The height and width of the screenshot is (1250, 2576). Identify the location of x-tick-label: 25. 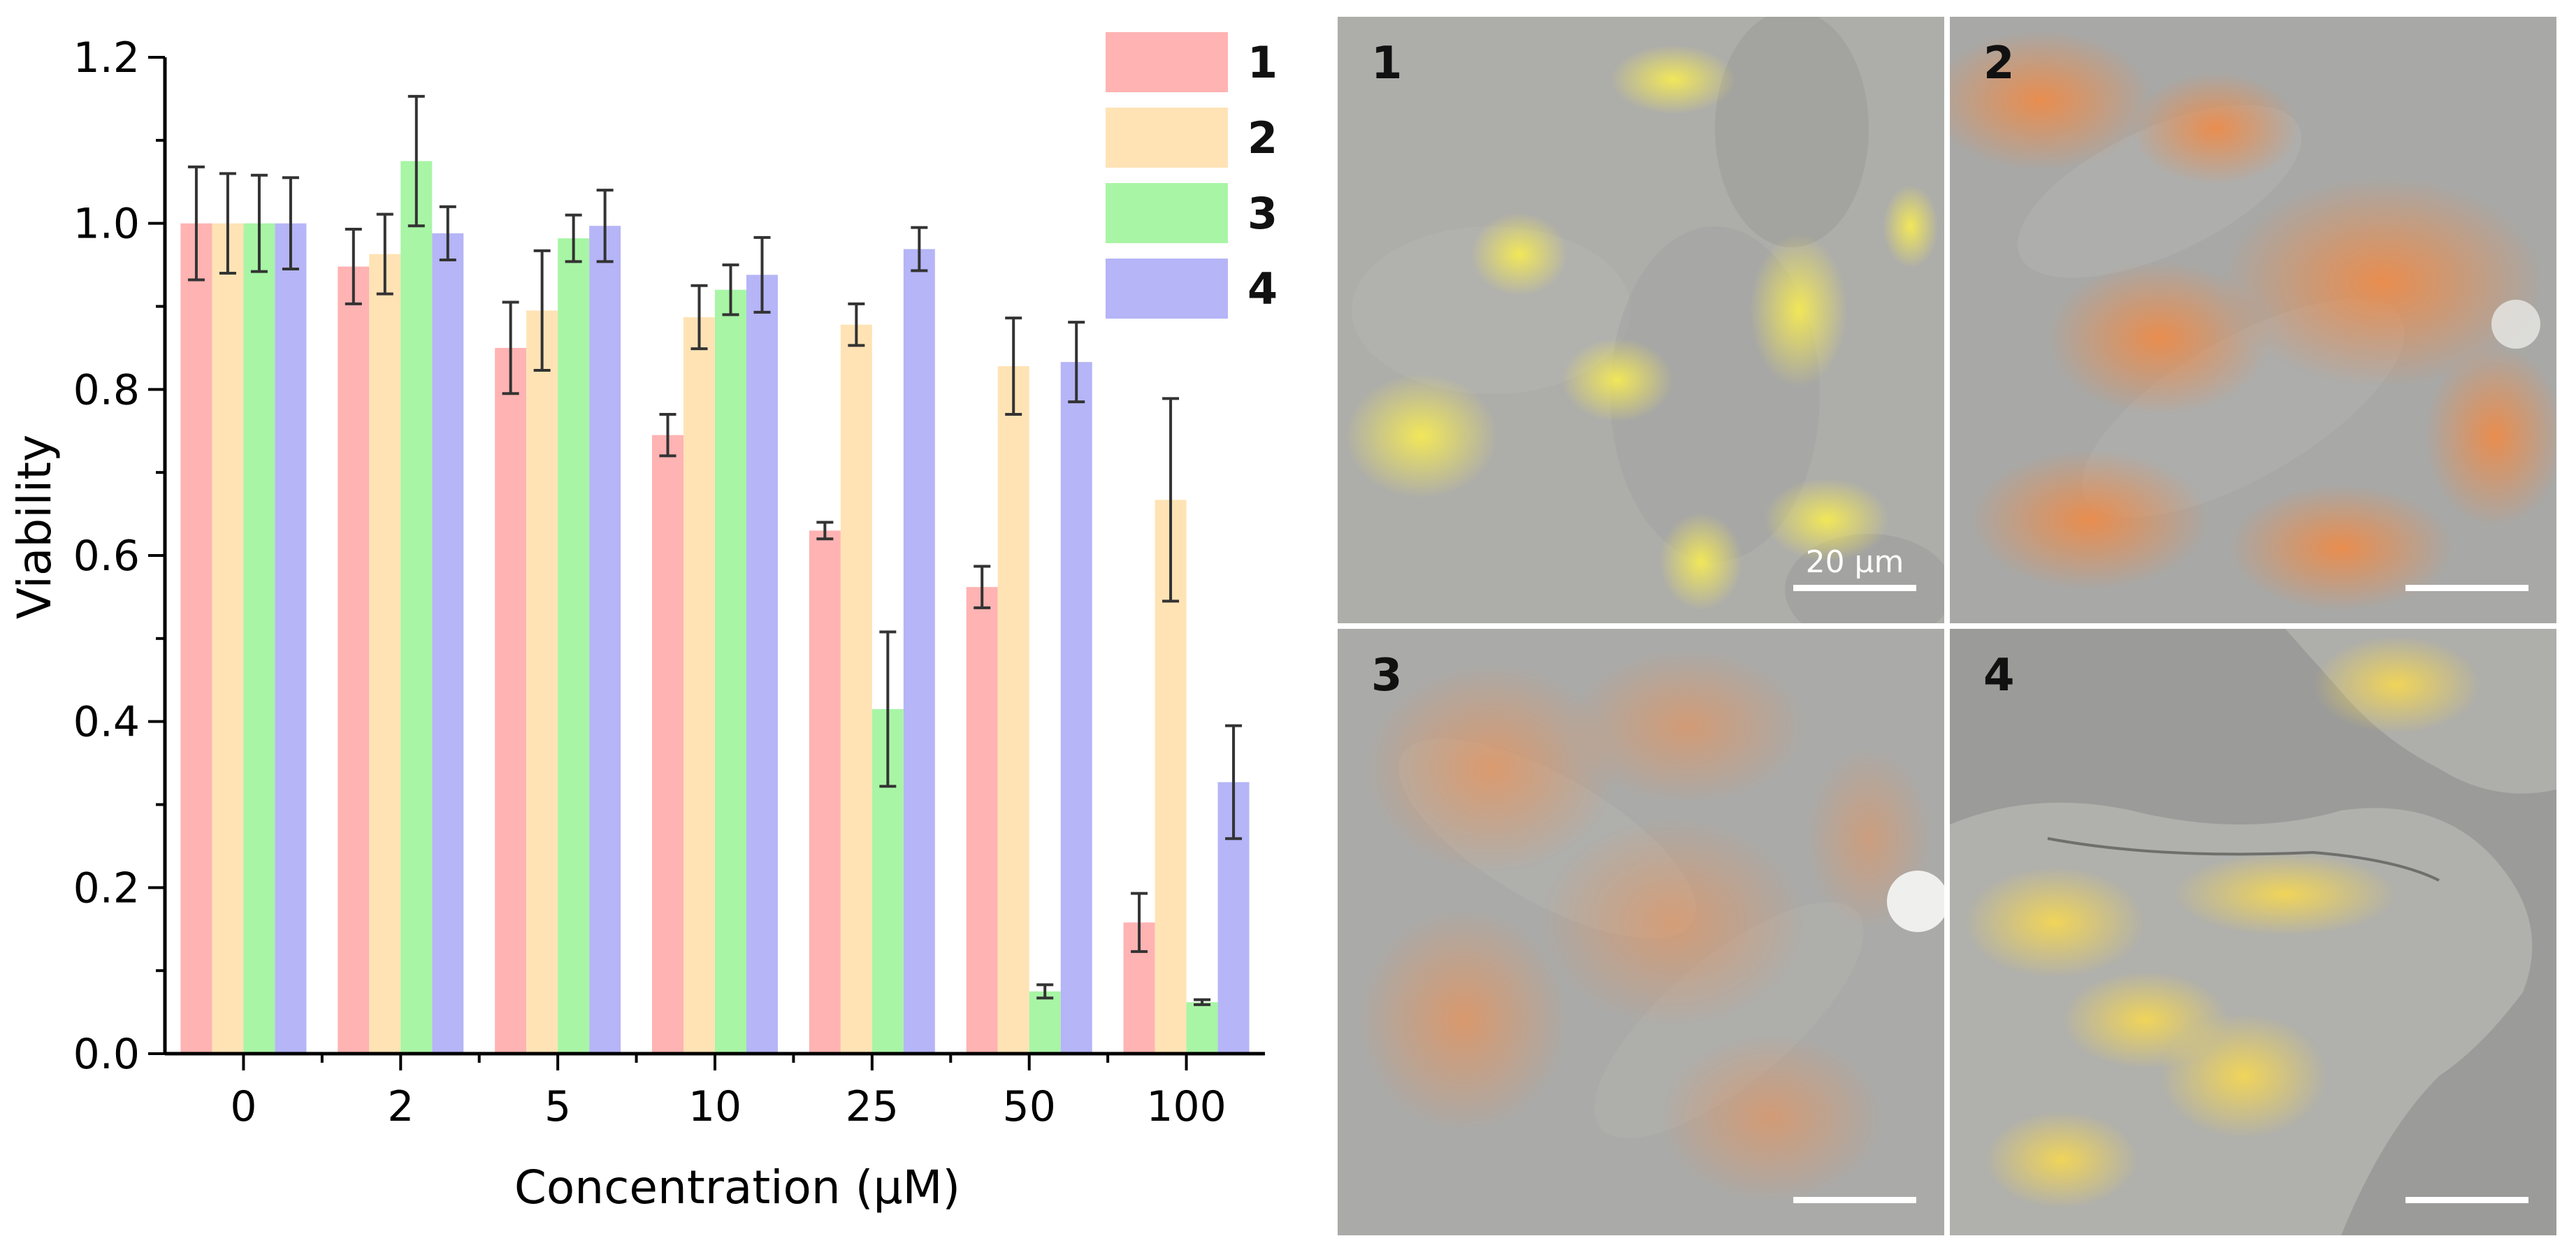
(872, 1107).